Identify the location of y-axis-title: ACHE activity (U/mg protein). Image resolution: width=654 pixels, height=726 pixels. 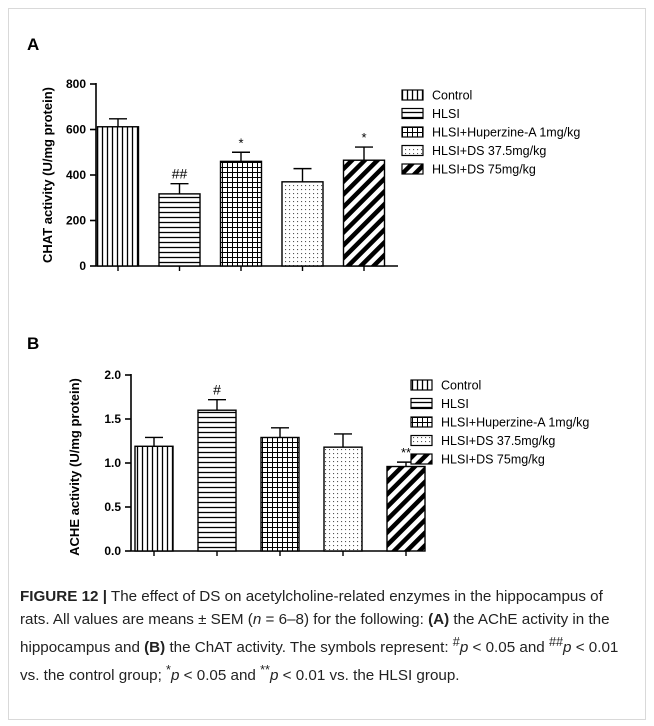
(74, 467).